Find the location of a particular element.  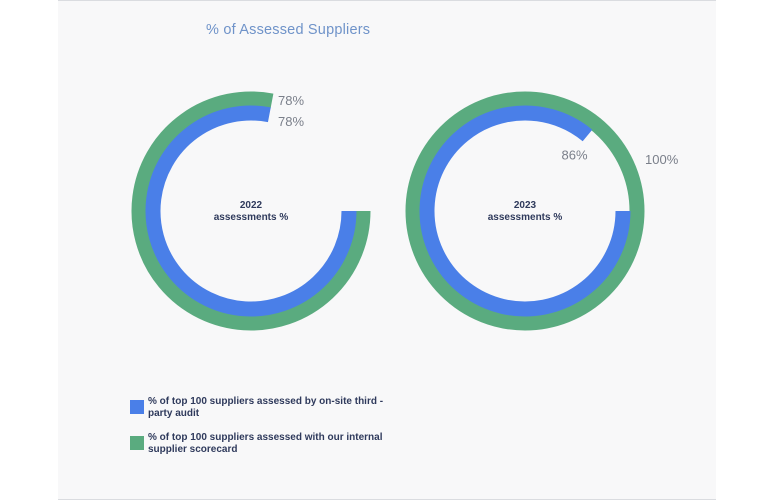

donut-2022-scorecard-value: 78% is located at coordinates (291, 100).